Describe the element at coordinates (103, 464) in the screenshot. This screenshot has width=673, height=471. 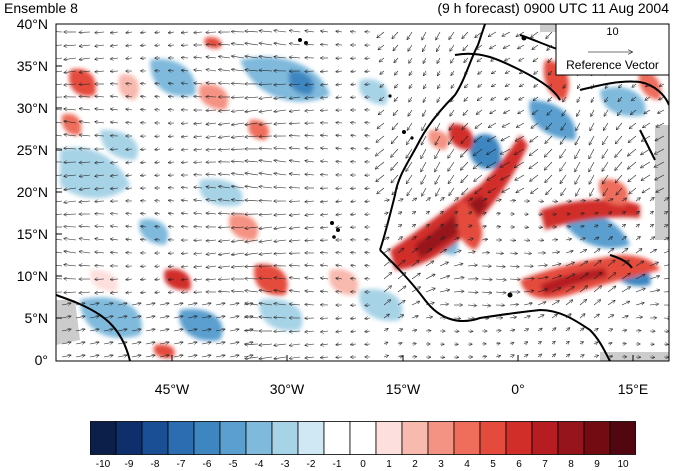
I see `colorbar-label: -10` at that location.